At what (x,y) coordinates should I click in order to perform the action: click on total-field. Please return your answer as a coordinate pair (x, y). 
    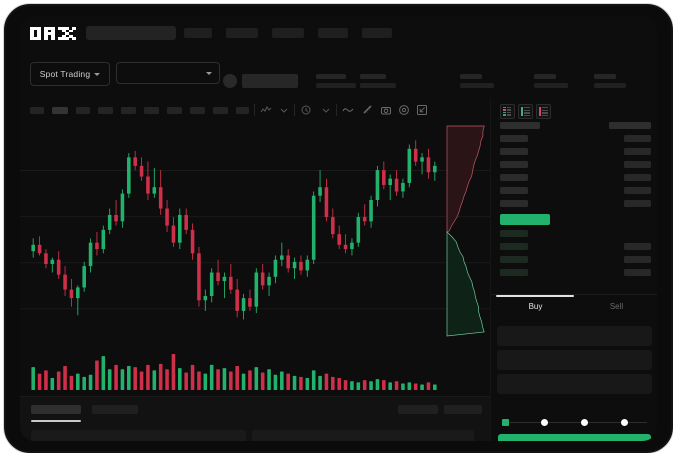
    Looking at the image, I should click on (574, 384).